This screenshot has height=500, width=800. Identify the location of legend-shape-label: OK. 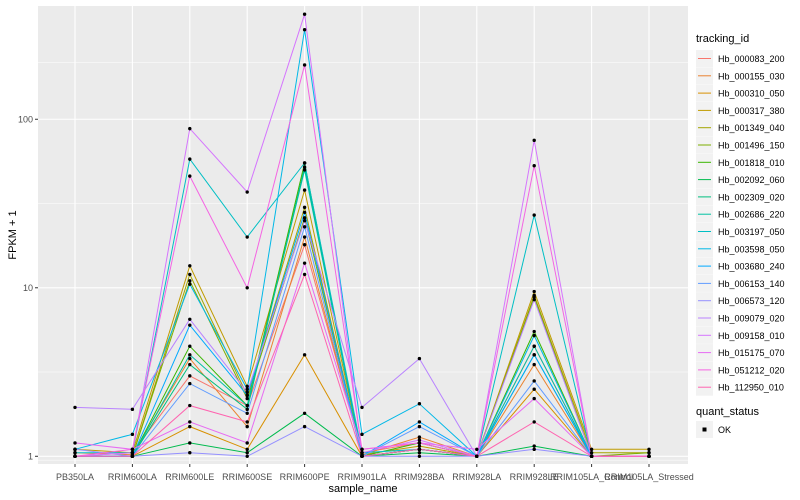
(724, 430).